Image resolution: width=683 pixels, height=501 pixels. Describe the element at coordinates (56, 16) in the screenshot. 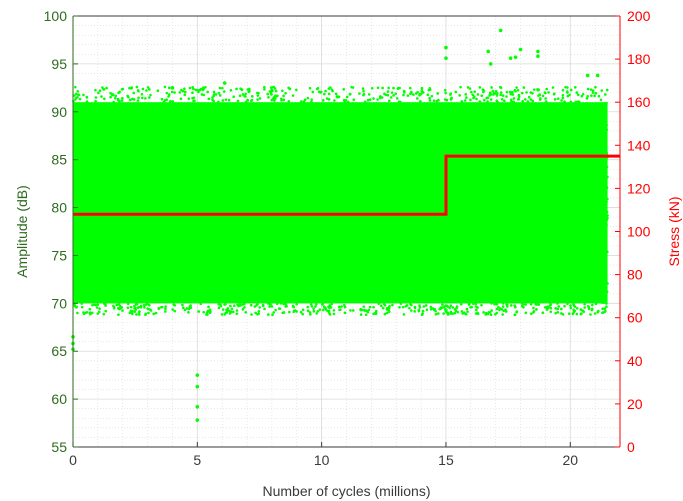

I see `y-tick-label-amplitude: 100` at that location.